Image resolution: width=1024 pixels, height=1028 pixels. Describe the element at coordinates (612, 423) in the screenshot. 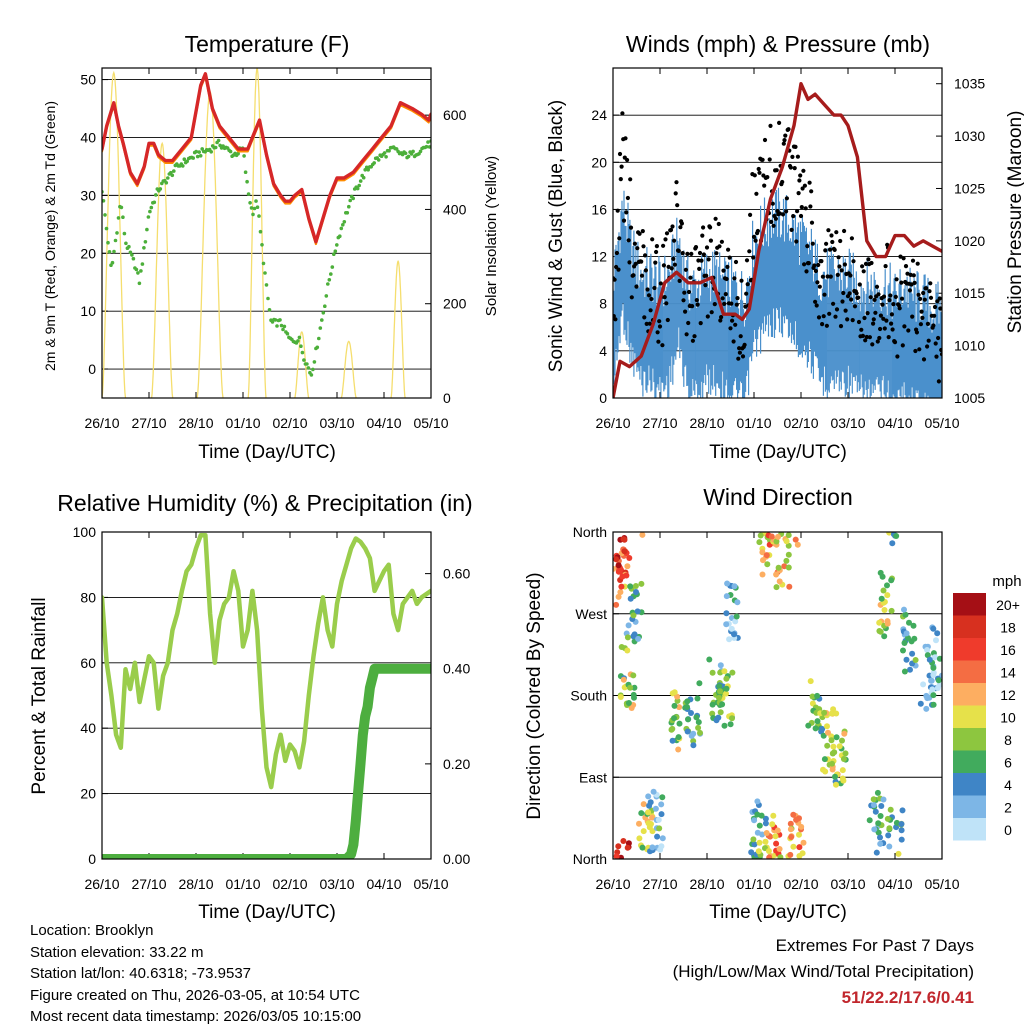

I see `winds-x-tick-label: 26/10` at that location.